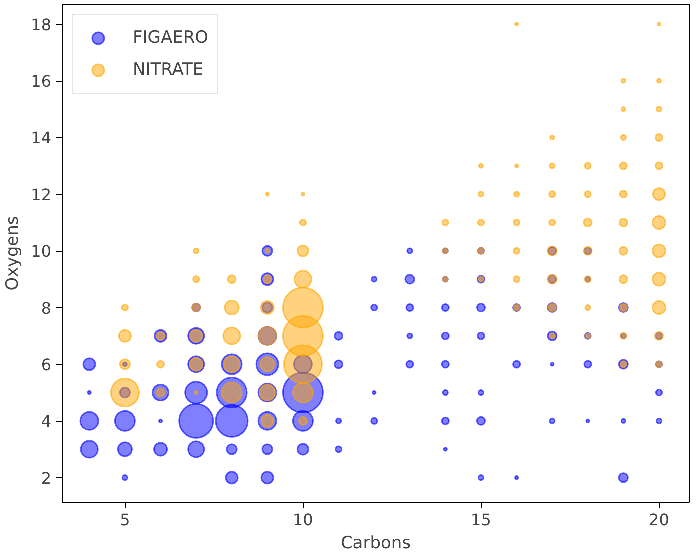  I want to click on y-tick-label: 4, so click(46, 422).